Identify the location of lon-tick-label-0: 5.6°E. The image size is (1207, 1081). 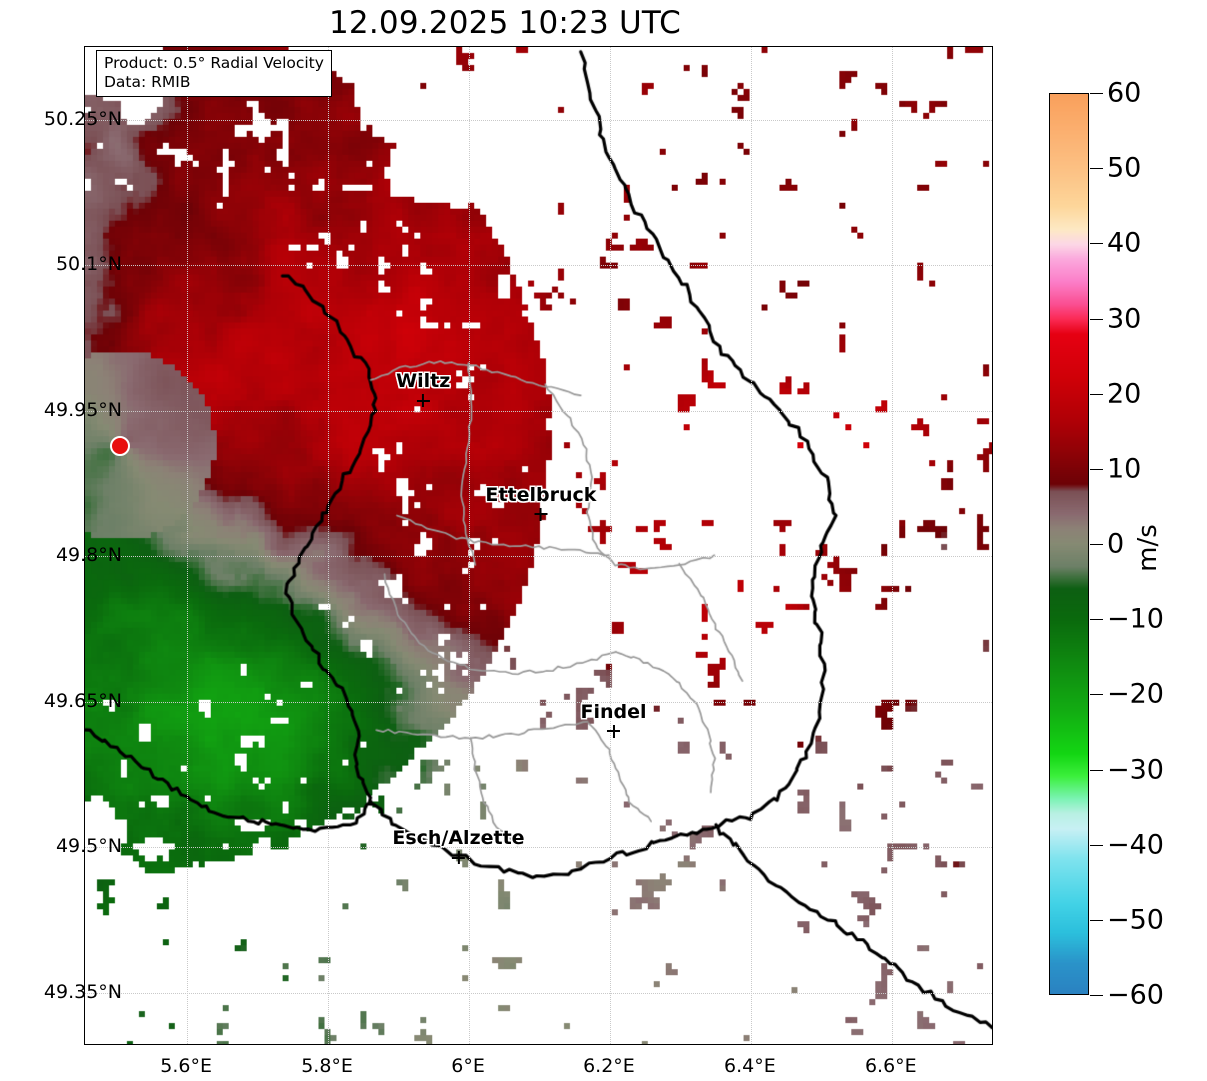
(186, 1066).